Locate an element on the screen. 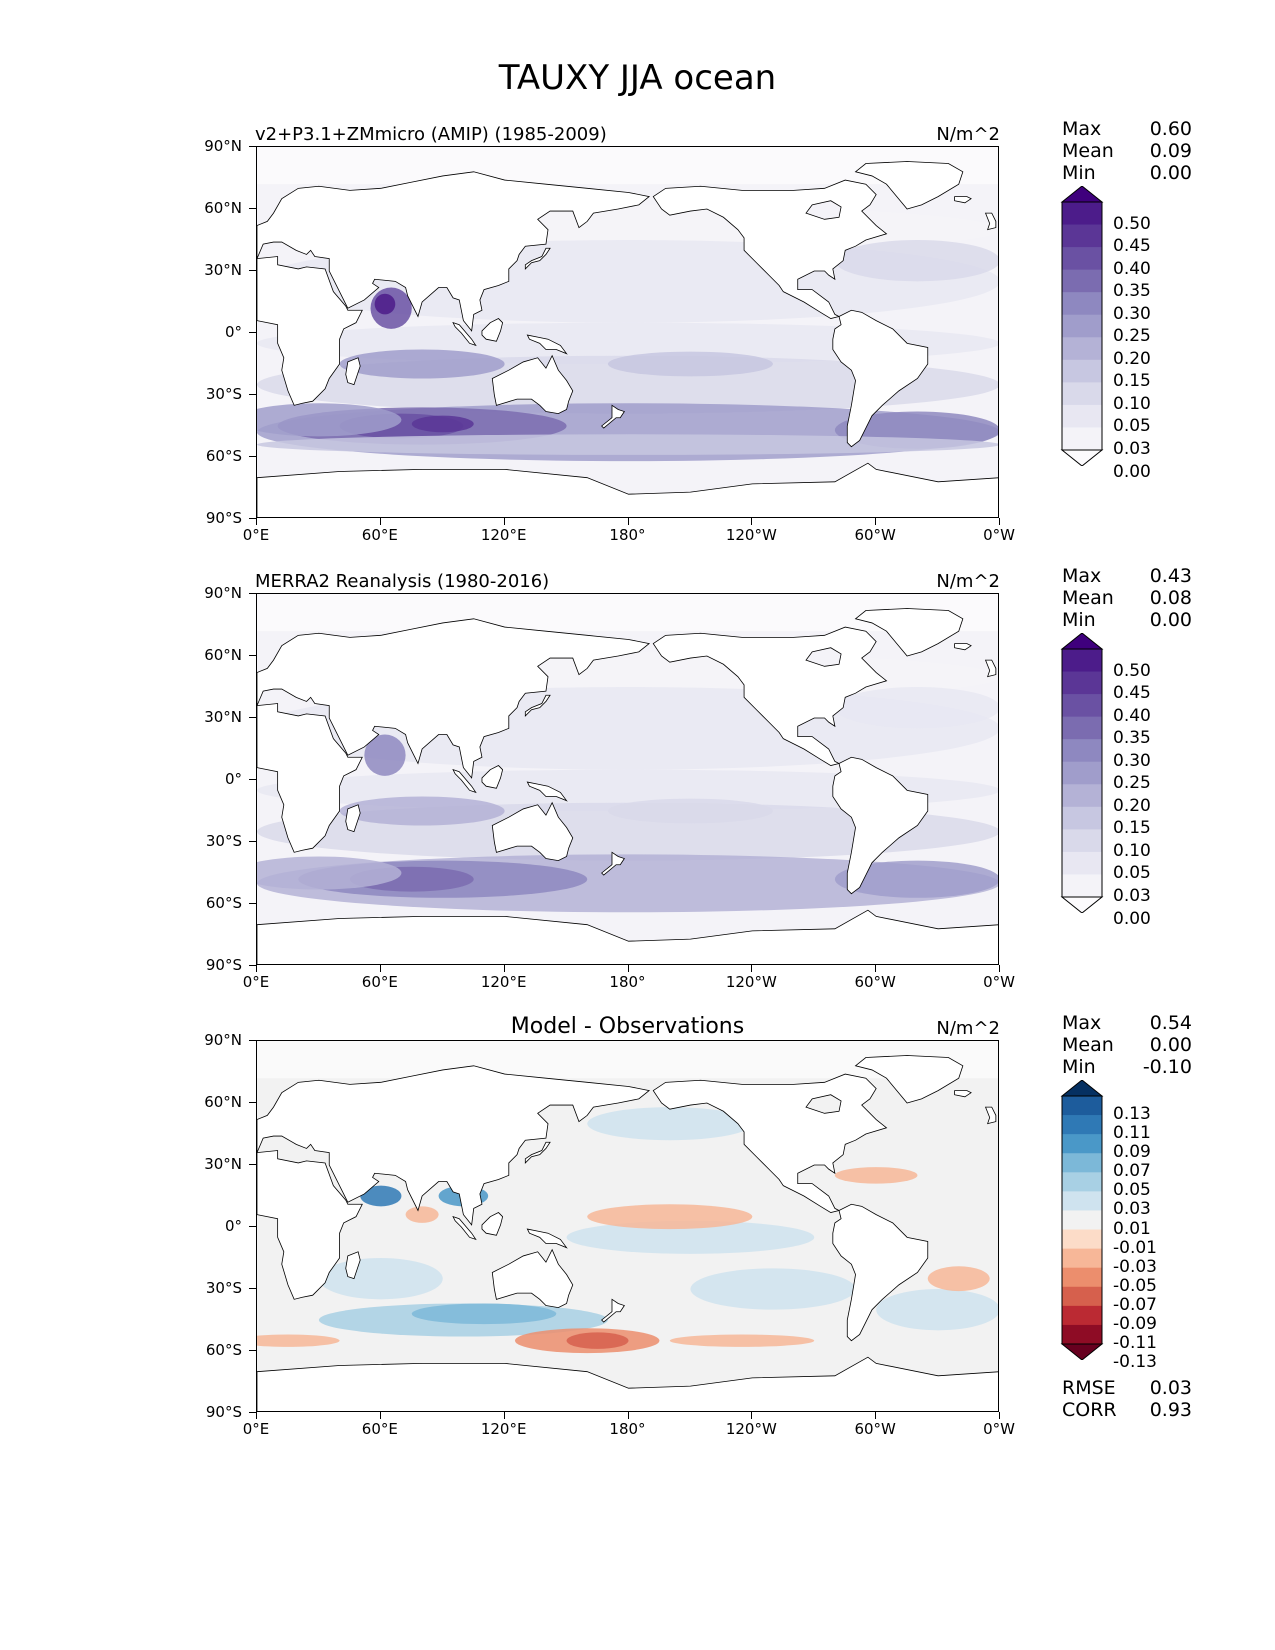  model-land-japan is located at coordinates (537, 258).